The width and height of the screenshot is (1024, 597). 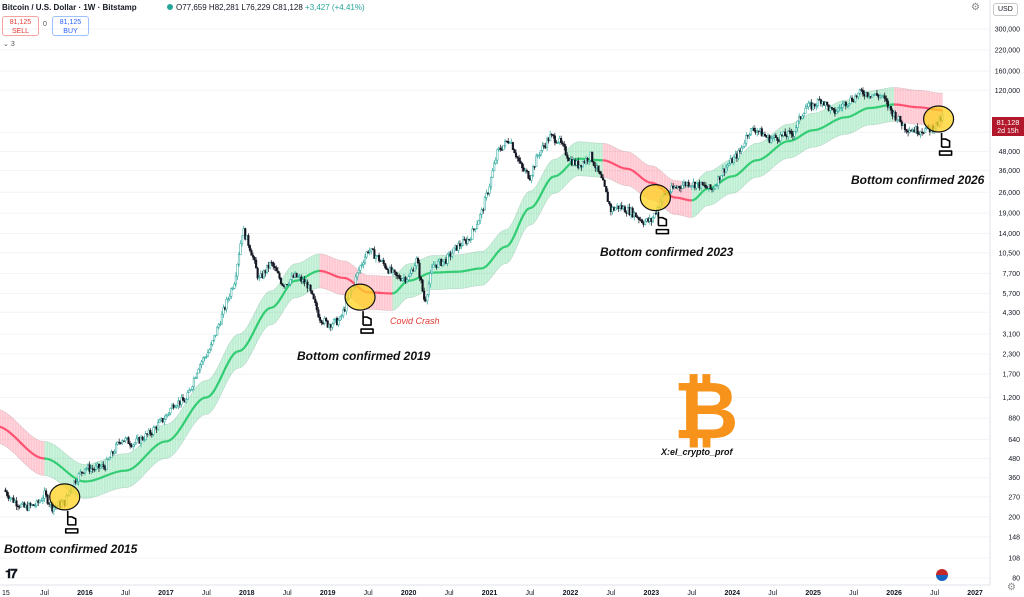 I want to click on axis-settings-icon: ⚙, so click(x=1011, y=587).